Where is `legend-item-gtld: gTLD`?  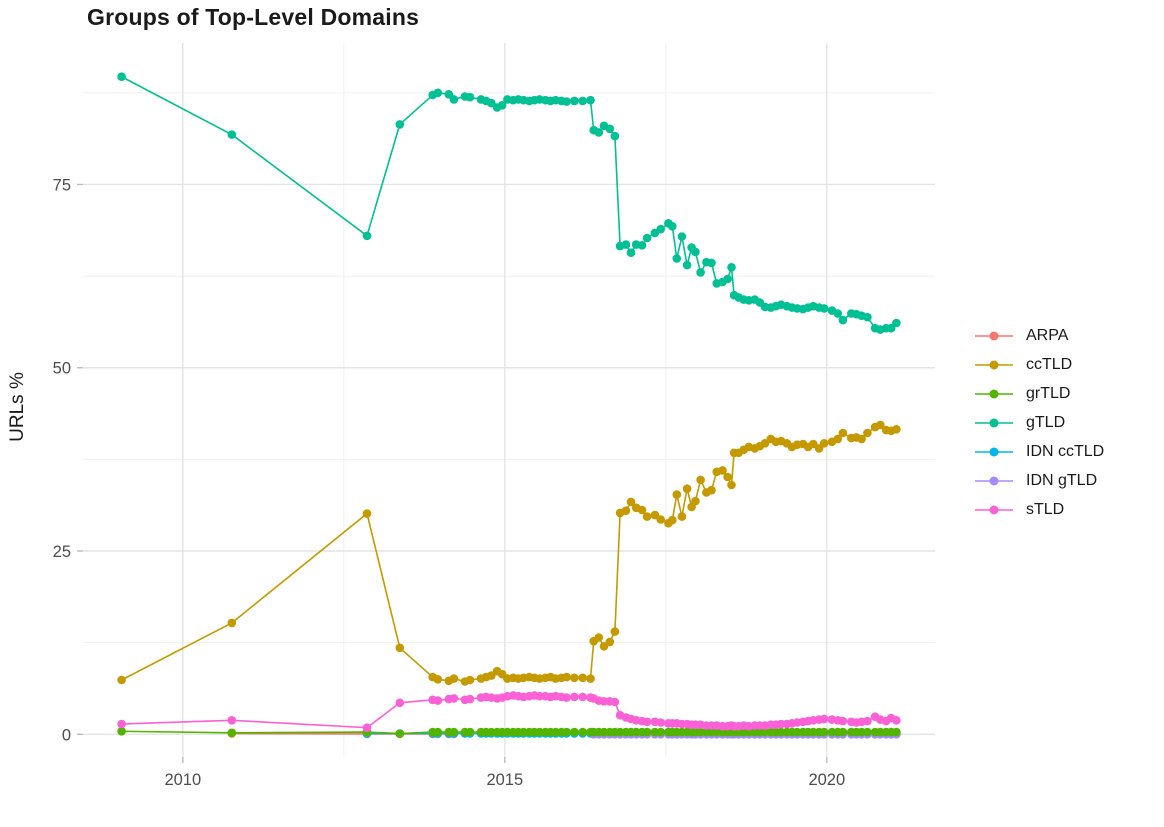
legend-item-gtld: gTLD is located at coordinates (1039, 422).